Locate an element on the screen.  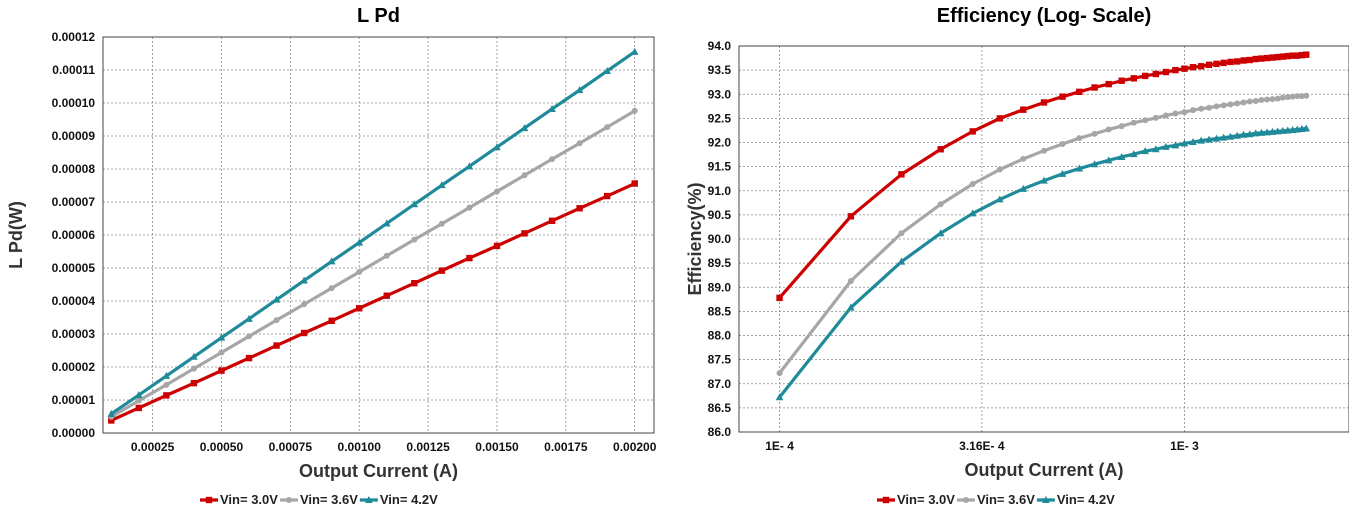
y-tick-label: 89.5 is located at coordinates (720, 263).